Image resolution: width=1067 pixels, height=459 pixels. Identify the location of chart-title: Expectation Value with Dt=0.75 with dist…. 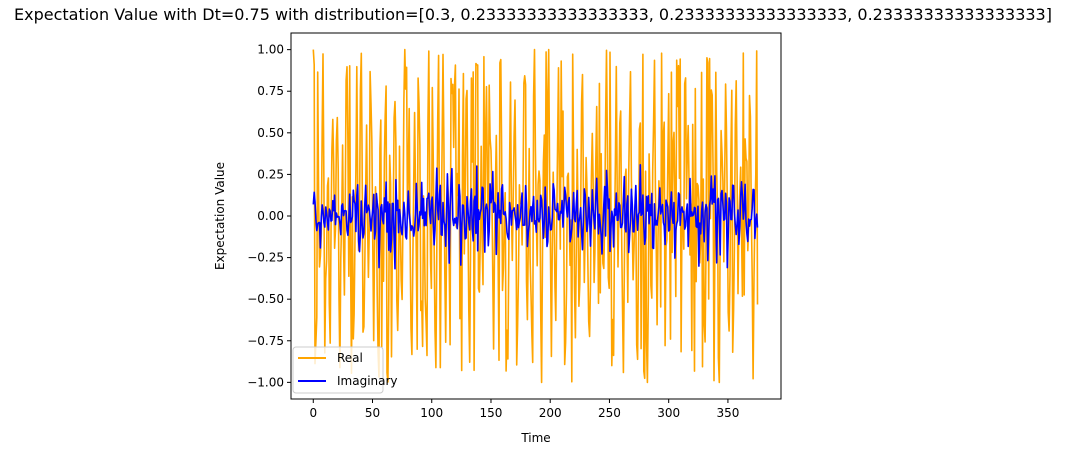
(533, 14).